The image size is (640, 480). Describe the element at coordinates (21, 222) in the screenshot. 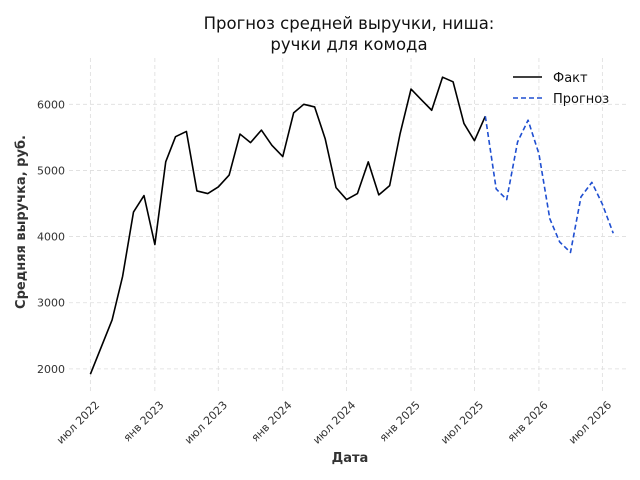

I see `y-axis-label: Средняя выручка, руб.` at that location.